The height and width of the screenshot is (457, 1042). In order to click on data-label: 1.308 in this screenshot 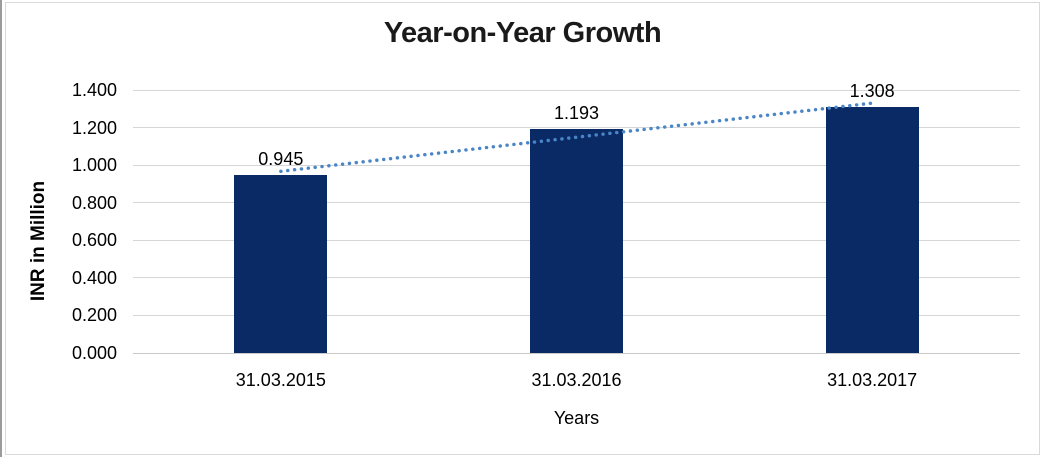, I will do `click(872, 91)`.